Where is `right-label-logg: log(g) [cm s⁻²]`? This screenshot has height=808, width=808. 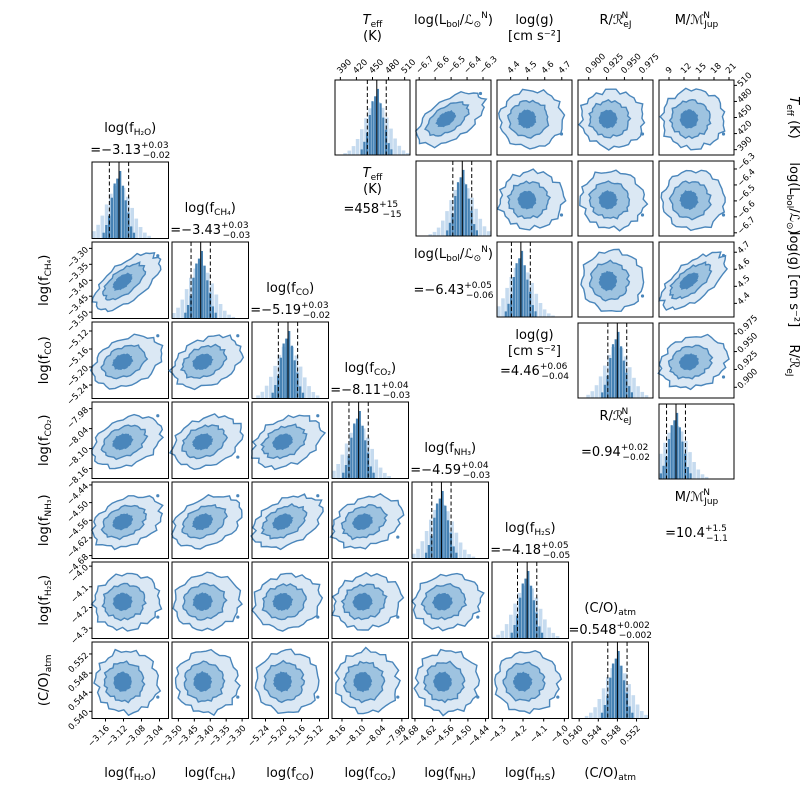
right-label-logg: log(g) [cm s⁻²] is located at coordinates (793, 279).